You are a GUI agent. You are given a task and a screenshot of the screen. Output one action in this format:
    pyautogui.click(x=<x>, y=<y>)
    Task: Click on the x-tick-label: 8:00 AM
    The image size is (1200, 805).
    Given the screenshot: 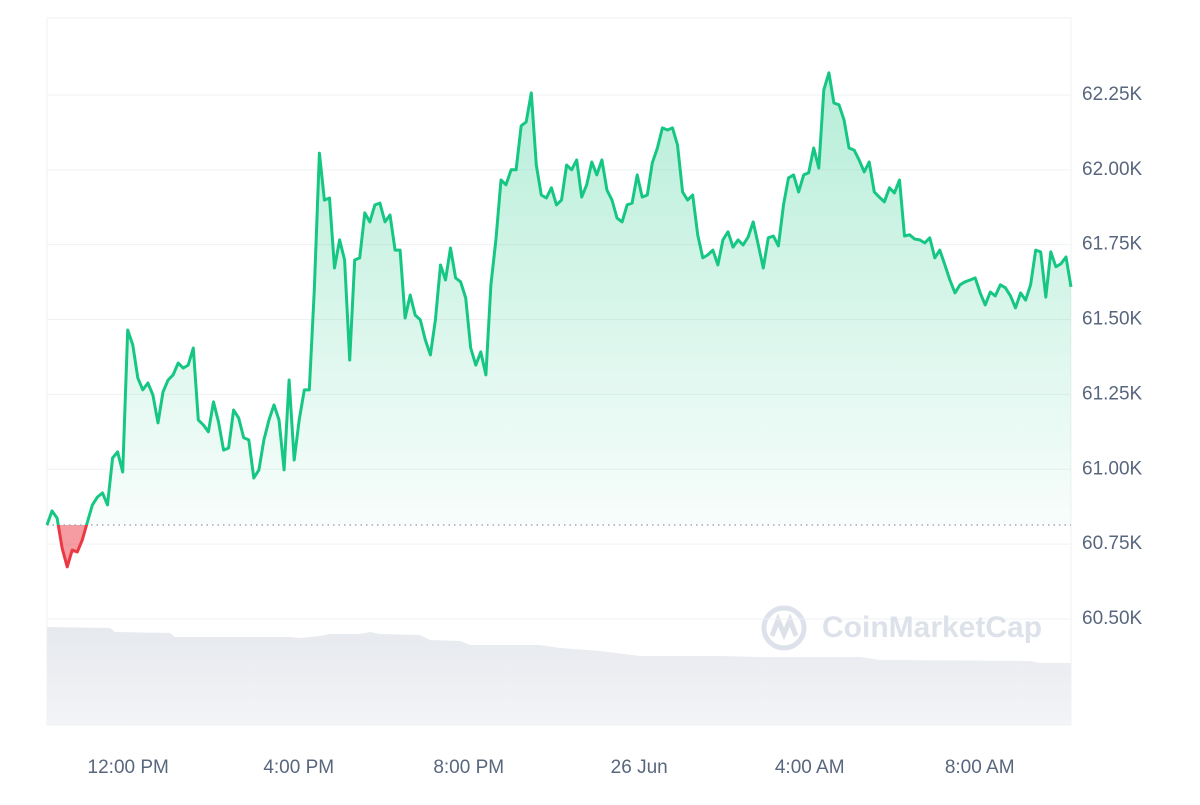 What is the action you would take?
    pyautogui.click(x=980, y=767)
    